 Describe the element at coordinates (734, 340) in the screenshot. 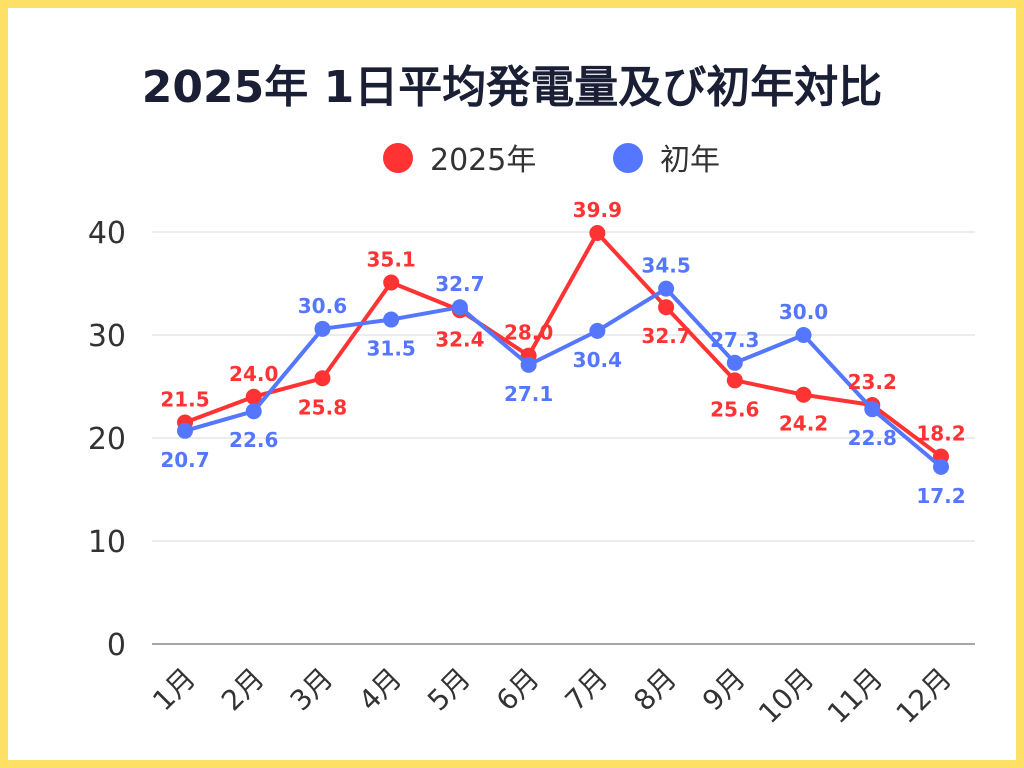

I see `data-label: 27.3` at that location.